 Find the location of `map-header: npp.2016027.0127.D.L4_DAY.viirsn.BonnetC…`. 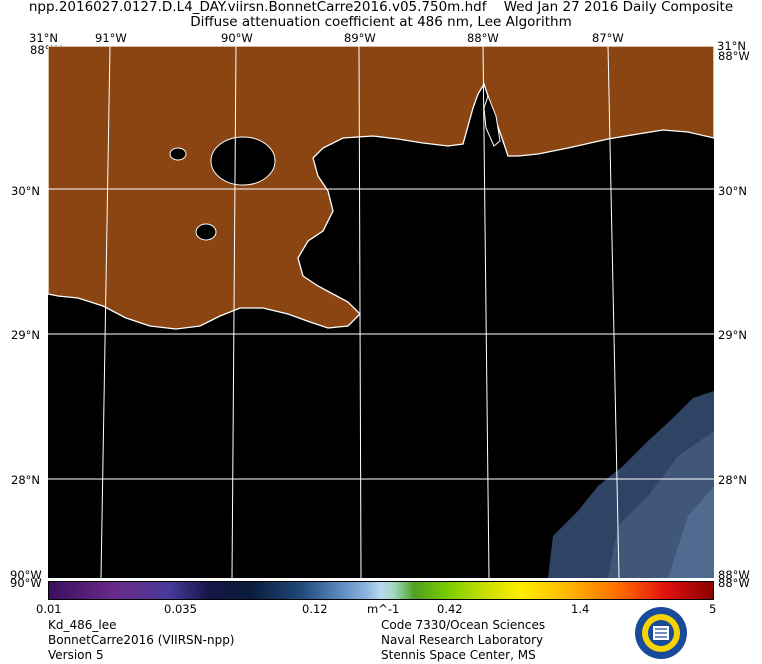

map-header: npp.2016027.0127.D.L4_DAY.viirsn.BonnetC… is located at coordinates (381, 15).